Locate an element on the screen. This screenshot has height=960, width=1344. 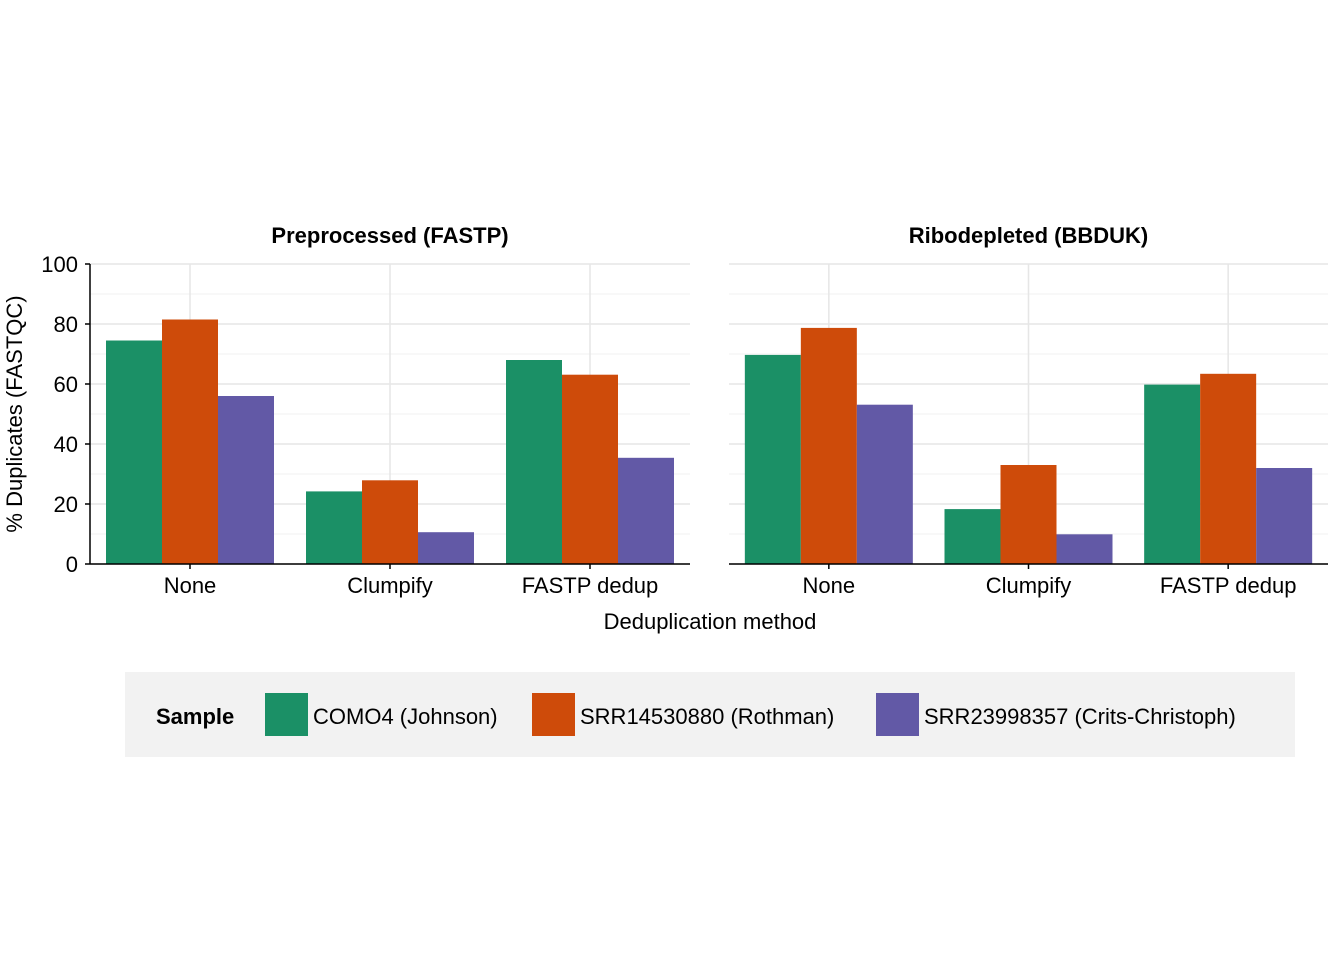
legend-title: Sample is located at coordinates (195, 716).